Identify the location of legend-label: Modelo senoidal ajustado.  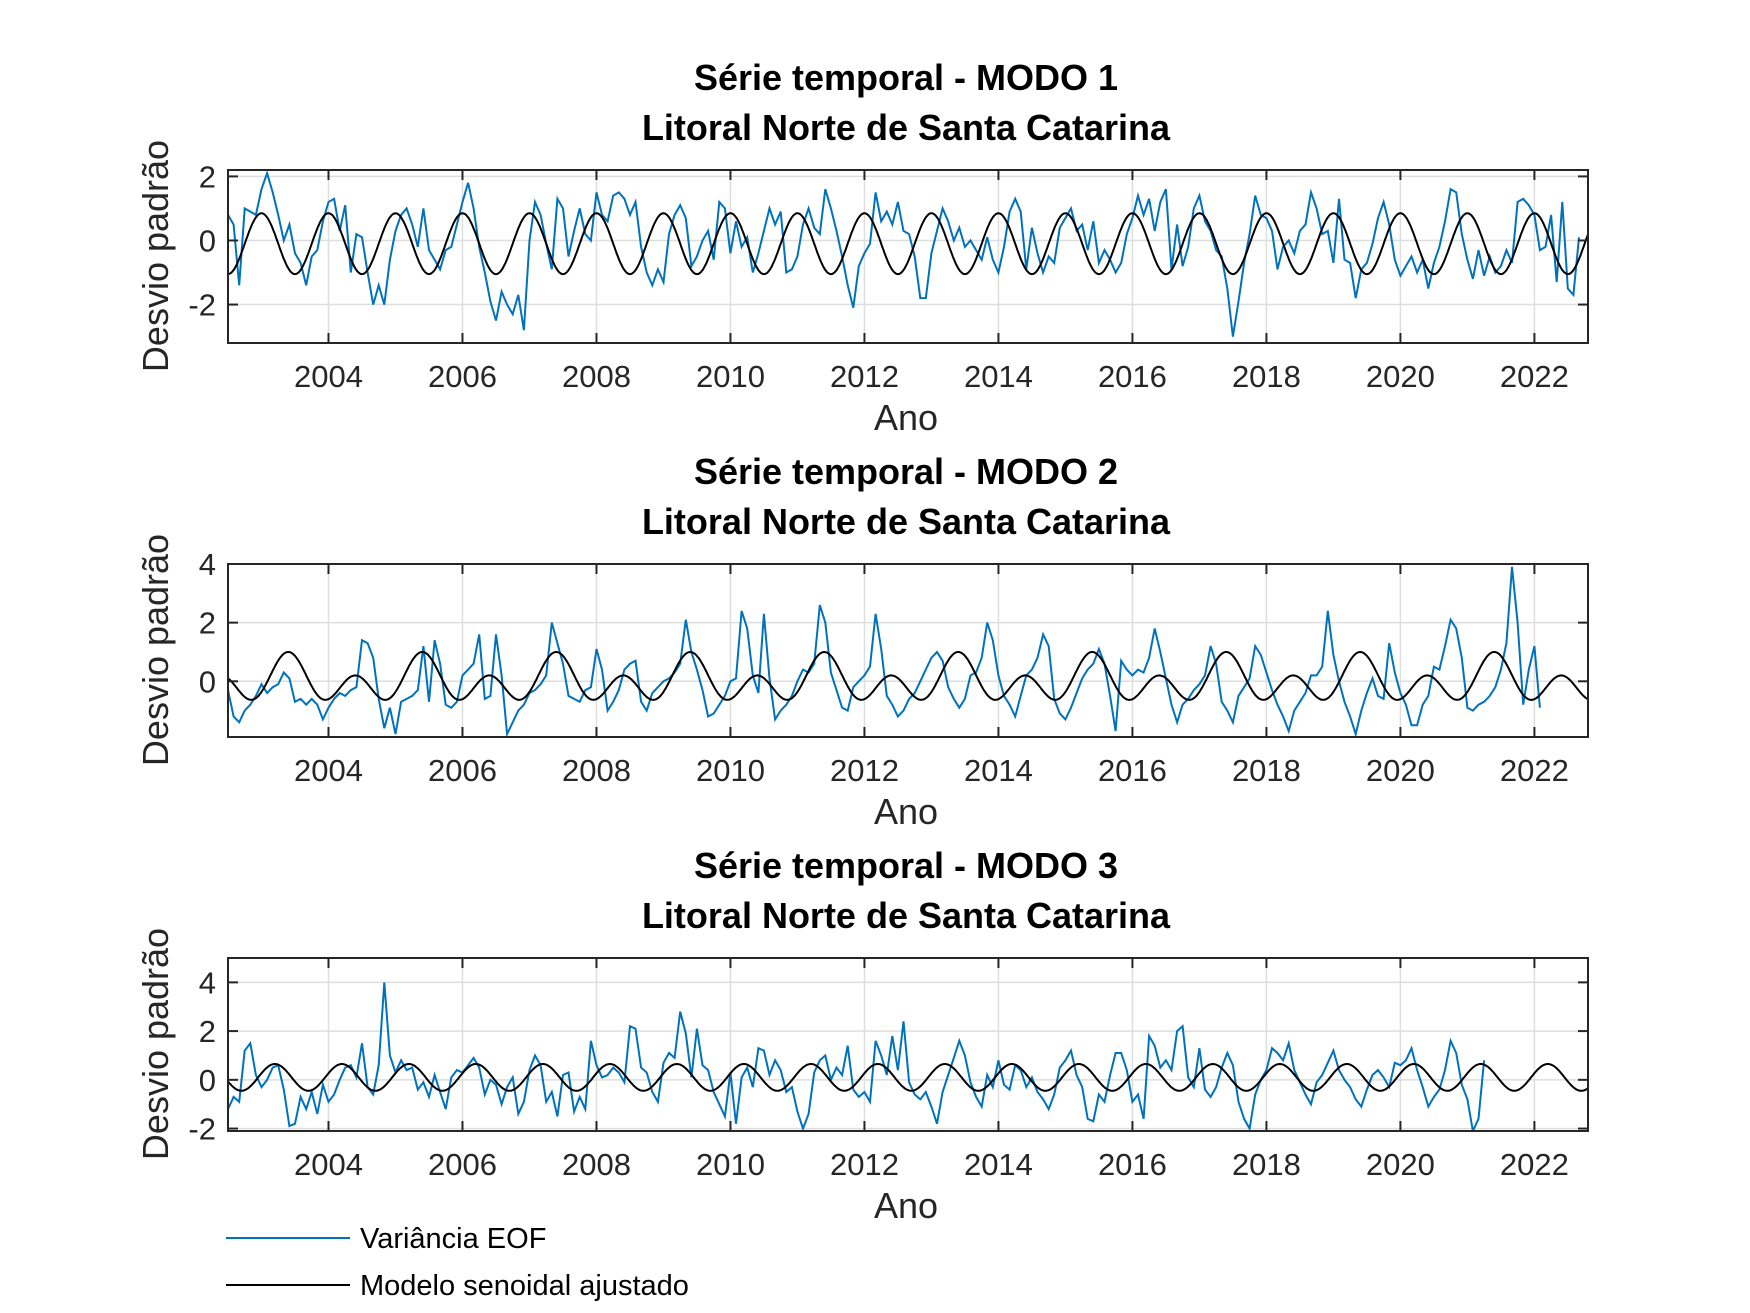
(524, 1286).